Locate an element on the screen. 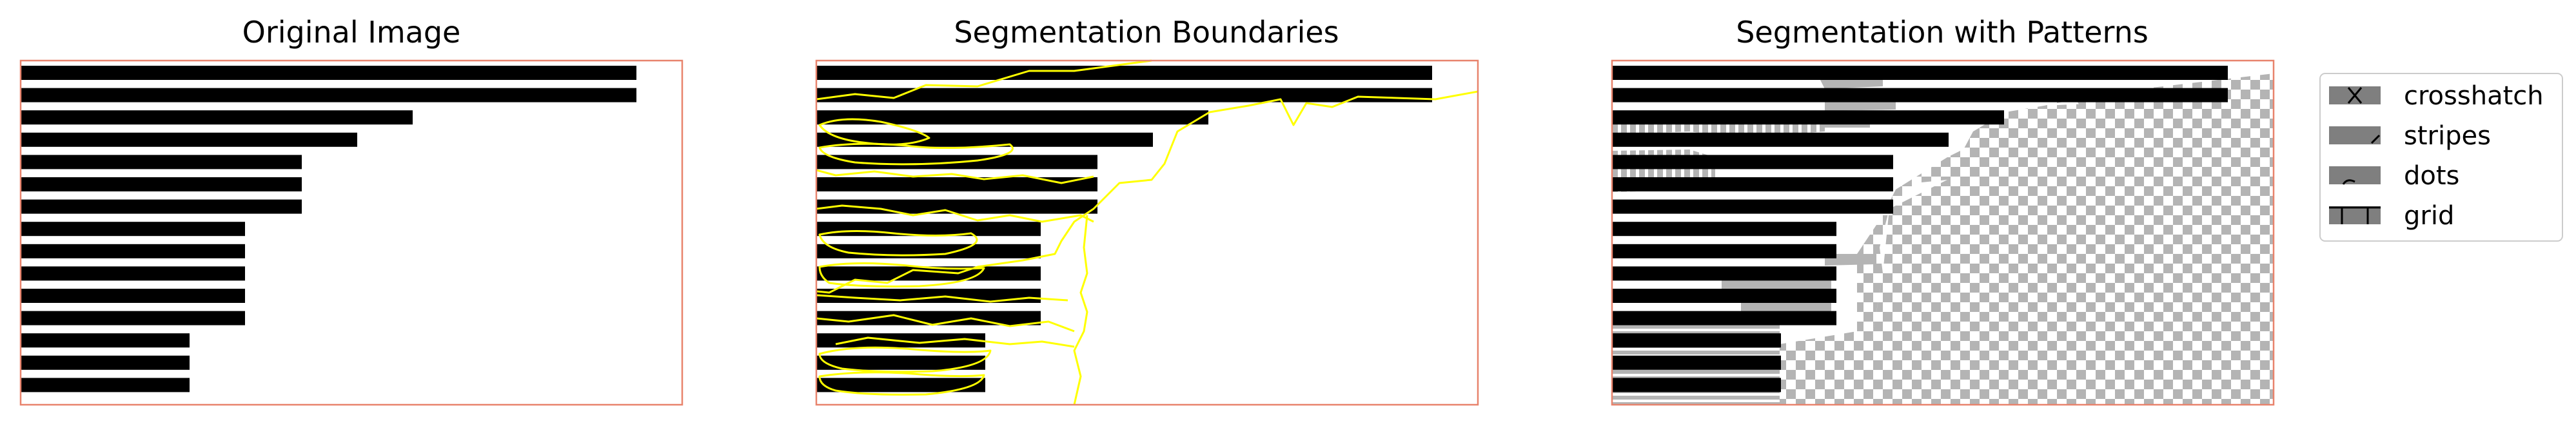 The height and width of the screenshot is (426, 2576). legend-label-dots: dots is located at coordinates (2431, 176).